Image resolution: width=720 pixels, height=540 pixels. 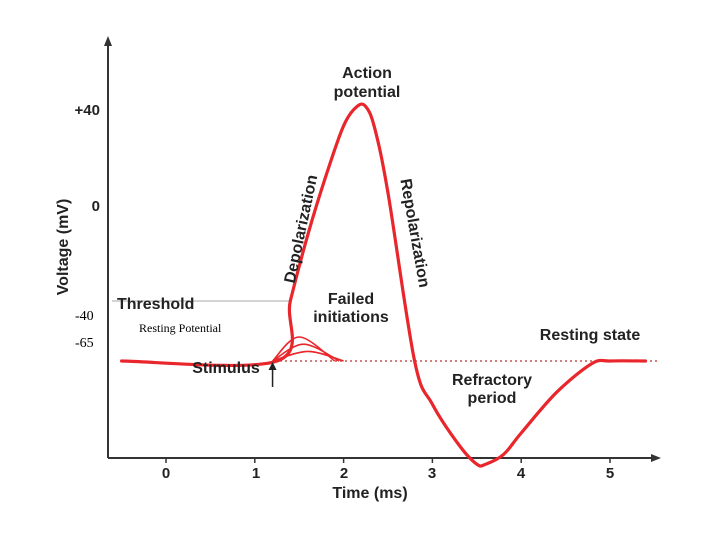 What do you see at coordinates (166, 473) in the screenshot?
I see `x-tick-label: 0` at bounding box center [166, 473].